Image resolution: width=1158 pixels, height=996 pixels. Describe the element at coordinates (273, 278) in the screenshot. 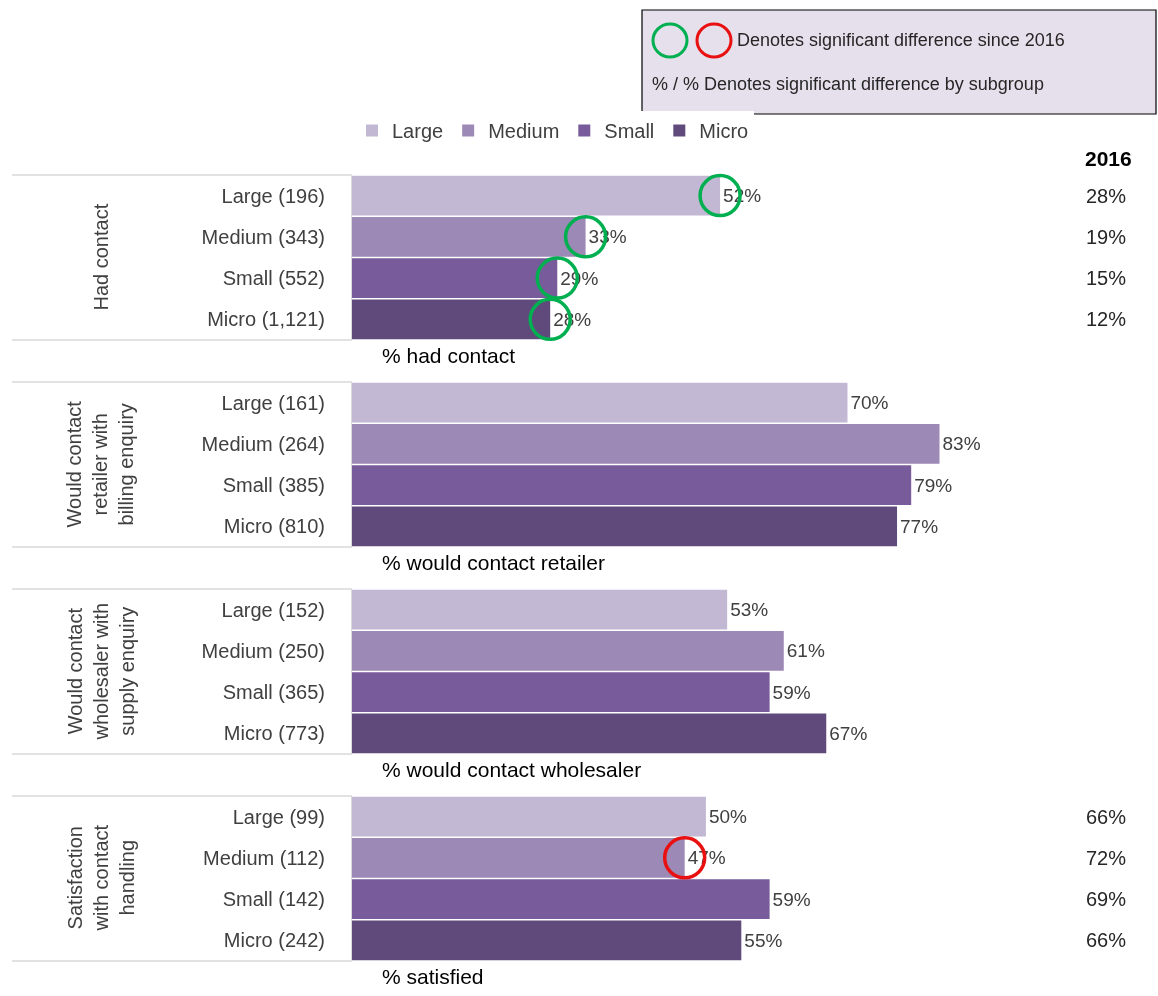

I see `y-tick-label: Small (552)` at that location.